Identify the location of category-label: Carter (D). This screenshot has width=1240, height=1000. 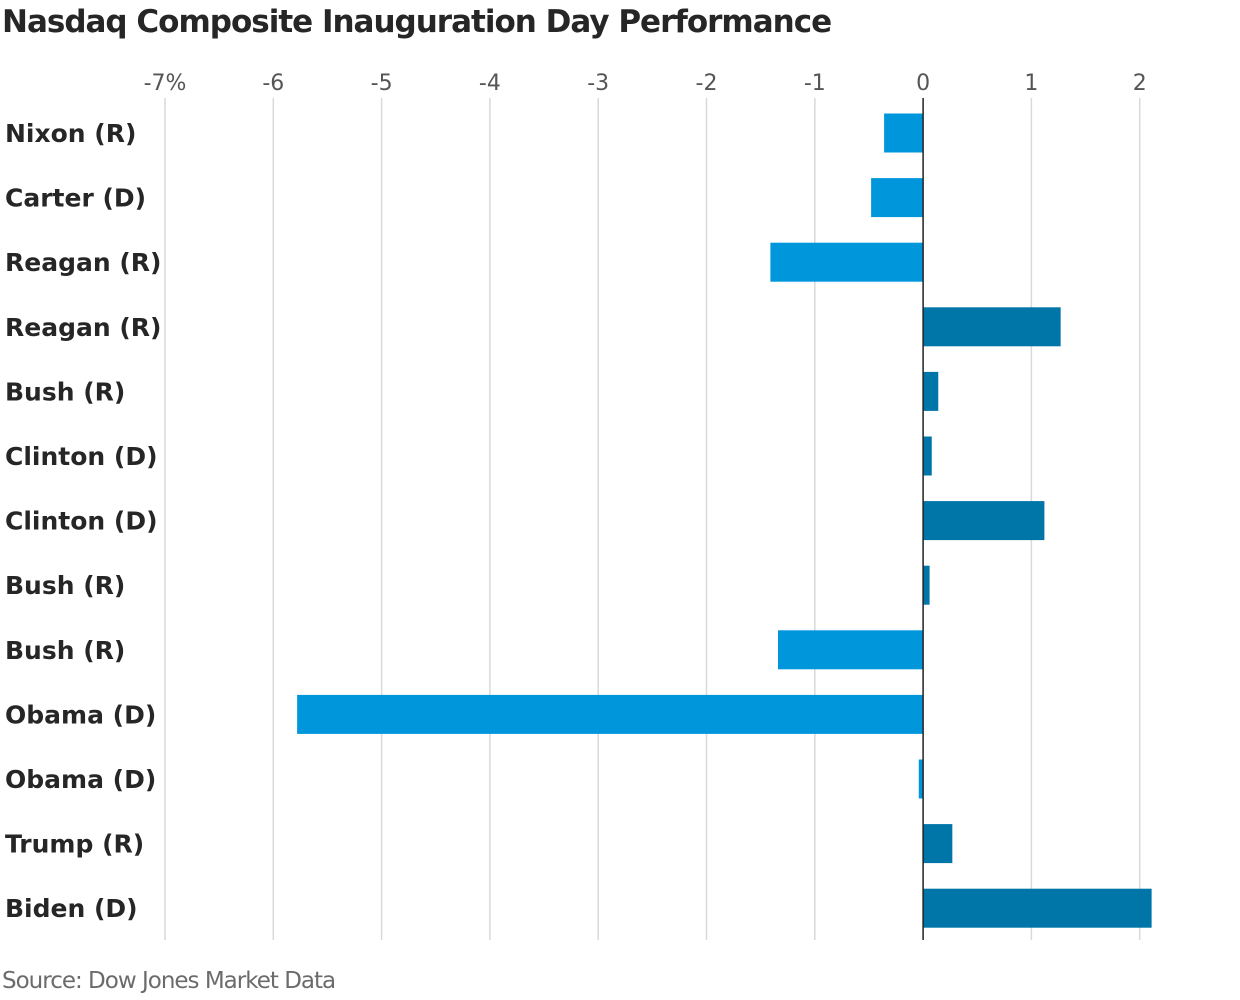
(75, 198).